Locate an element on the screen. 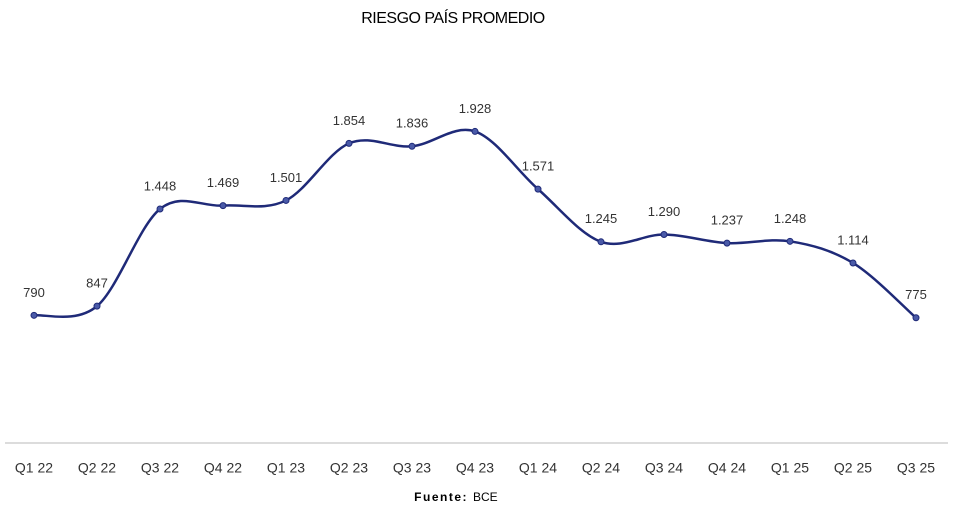 Image resolution: width=955 pixels, height=508 pixels. x-tick-label: Q4 23 is located at coordinates (475, 468).